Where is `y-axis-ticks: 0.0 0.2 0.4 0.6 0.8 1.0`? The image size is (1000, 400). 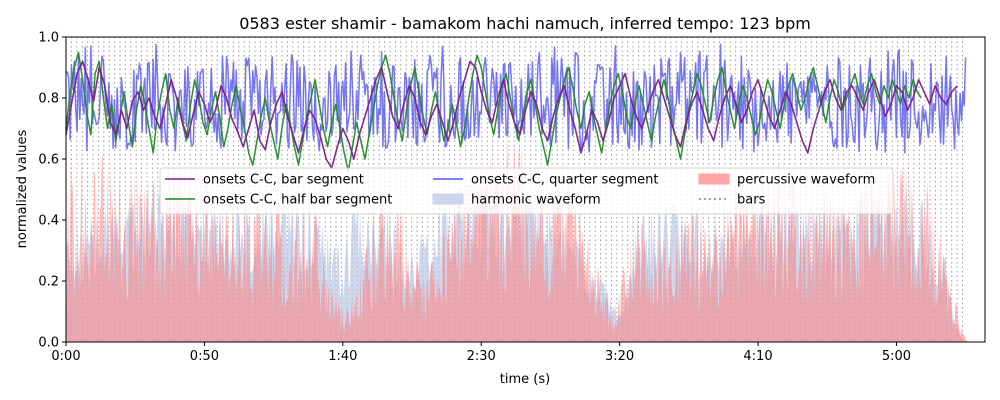 y-axis-ticks: 0.0 0.2 0.4 0.6 0.8 1.0 is located at coordinates (52, 191).